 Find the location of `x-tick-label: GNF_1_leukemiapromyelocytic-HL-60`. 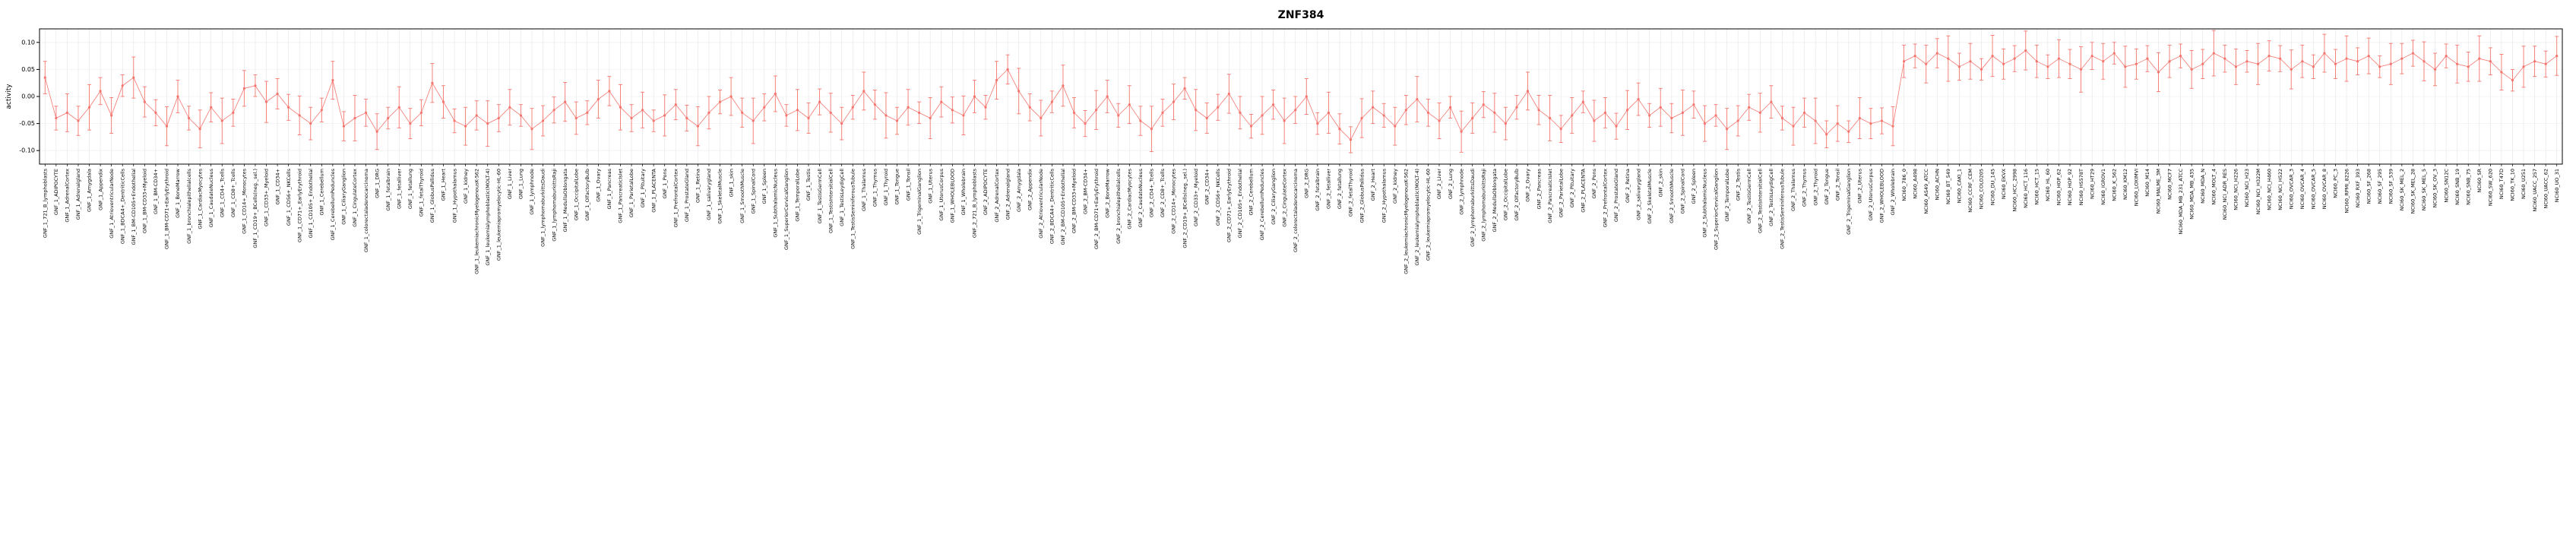

x-tick-label: GNF_1_leukemiapromyelocytic-HL-60 is located at coordinates (499, 215).